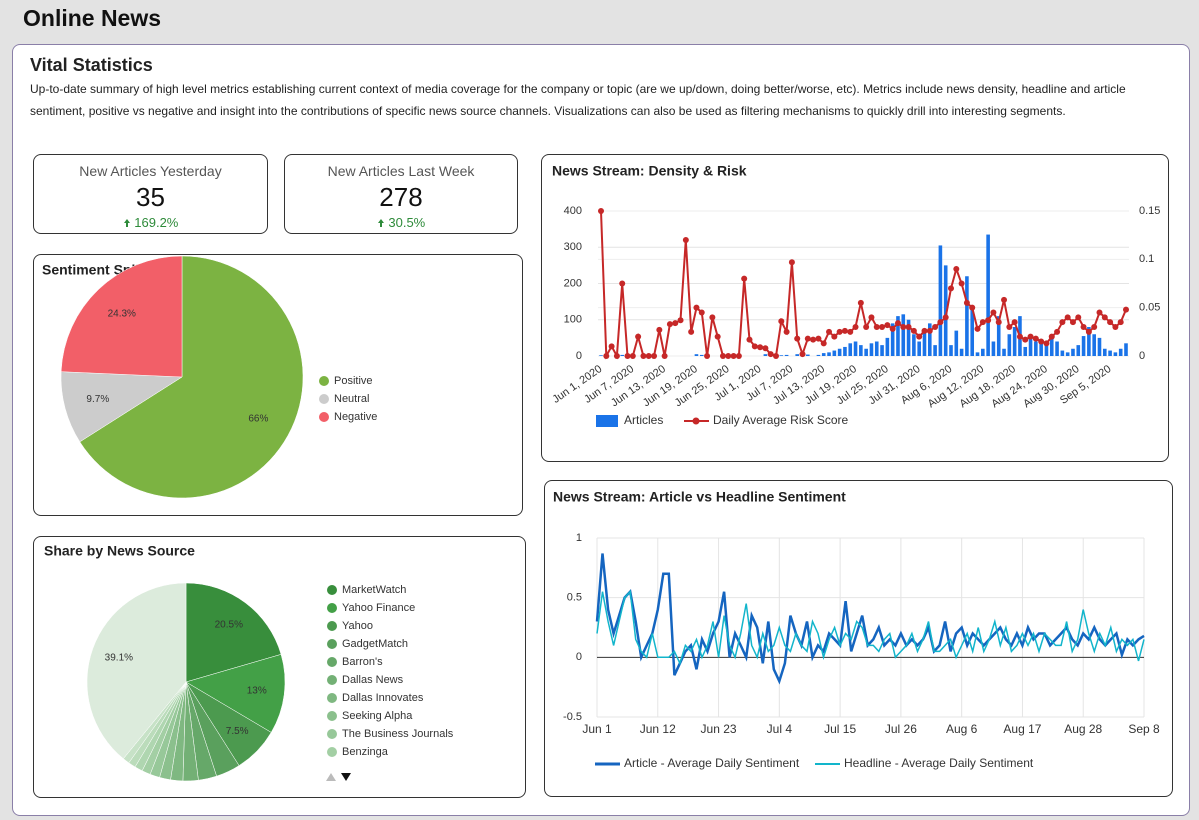 The image size is (1199, 820). Describe the element at coordinates (150, 197) in the screenshot. I see `scorecard-value: 35` at that location.